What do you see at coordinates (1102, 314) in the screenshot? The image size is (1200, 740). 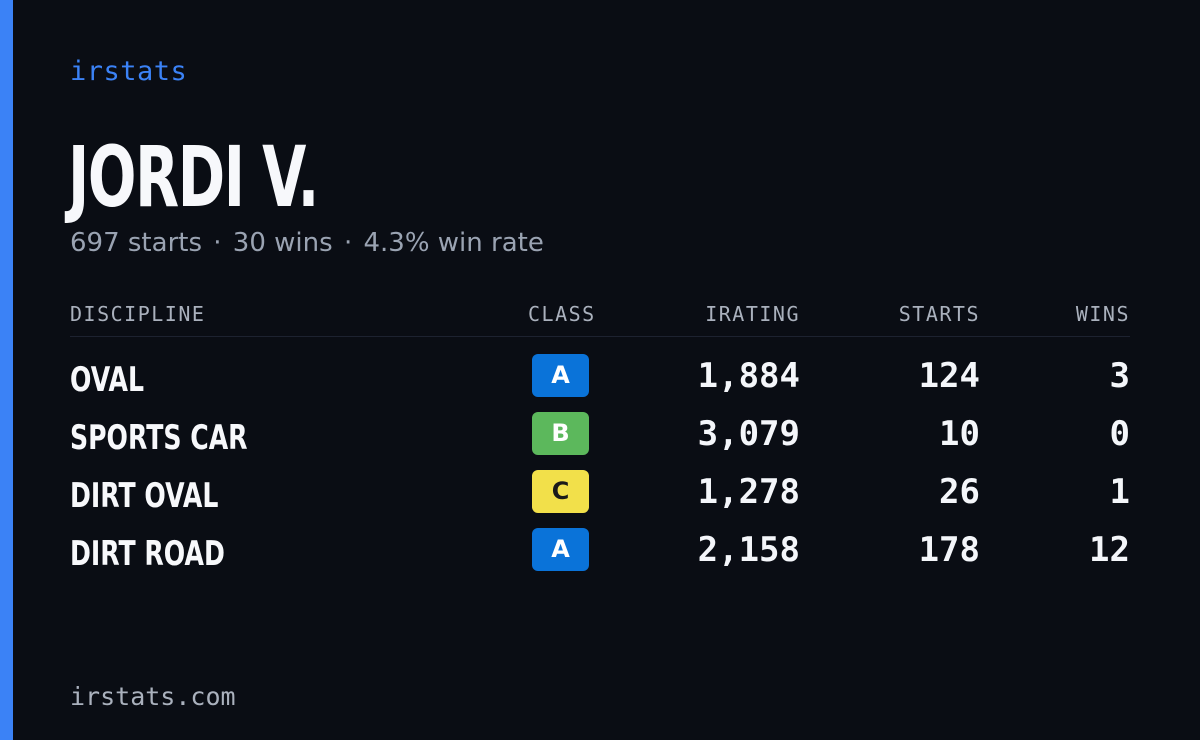 I see `column-header-wins: WINS` at bounding box center [1102, 314].